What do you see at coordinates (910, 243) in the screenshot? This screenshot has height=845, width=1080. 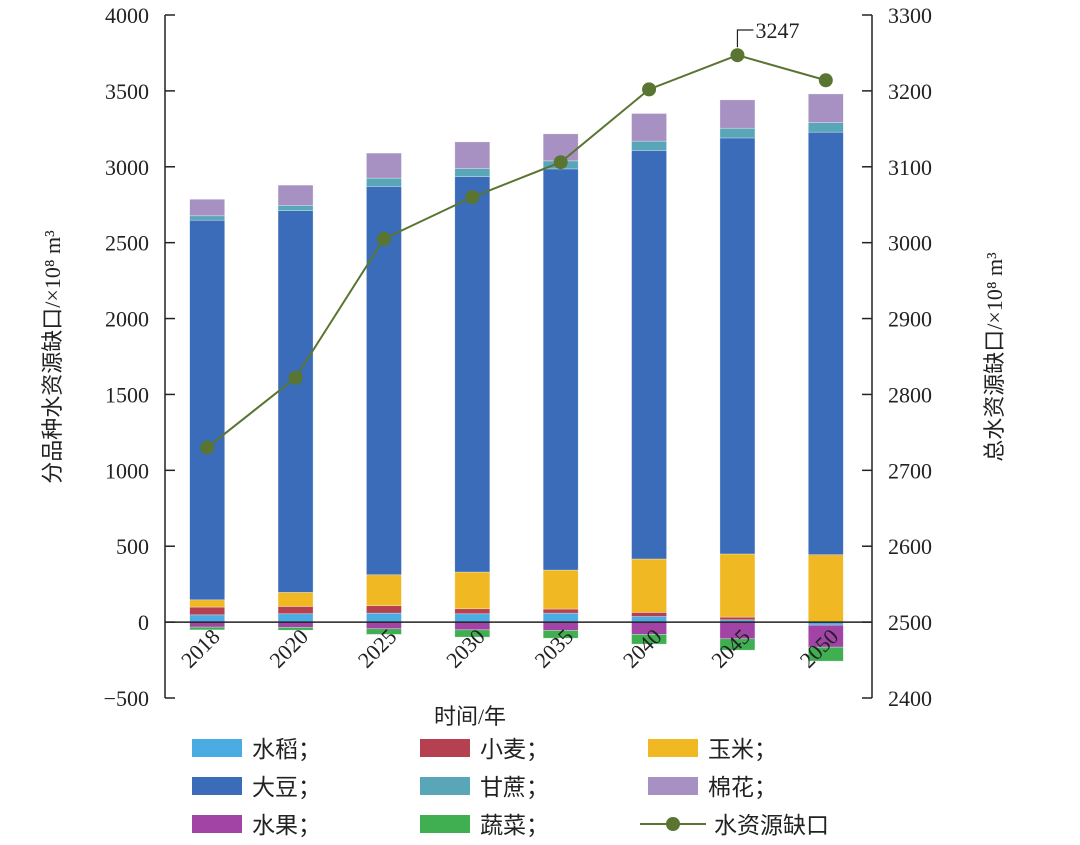 I see `y-tick-label-right: 3000` at bounding box center [910, 243].